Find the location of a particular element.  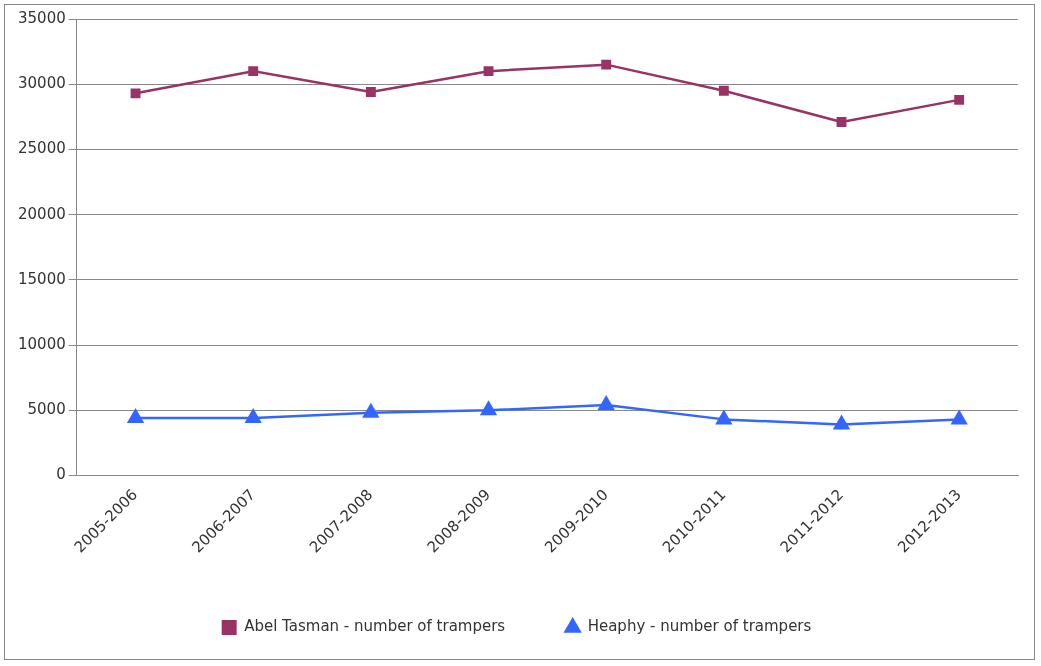

y-tick-label: 20000 is located at coordinates (42, 213).